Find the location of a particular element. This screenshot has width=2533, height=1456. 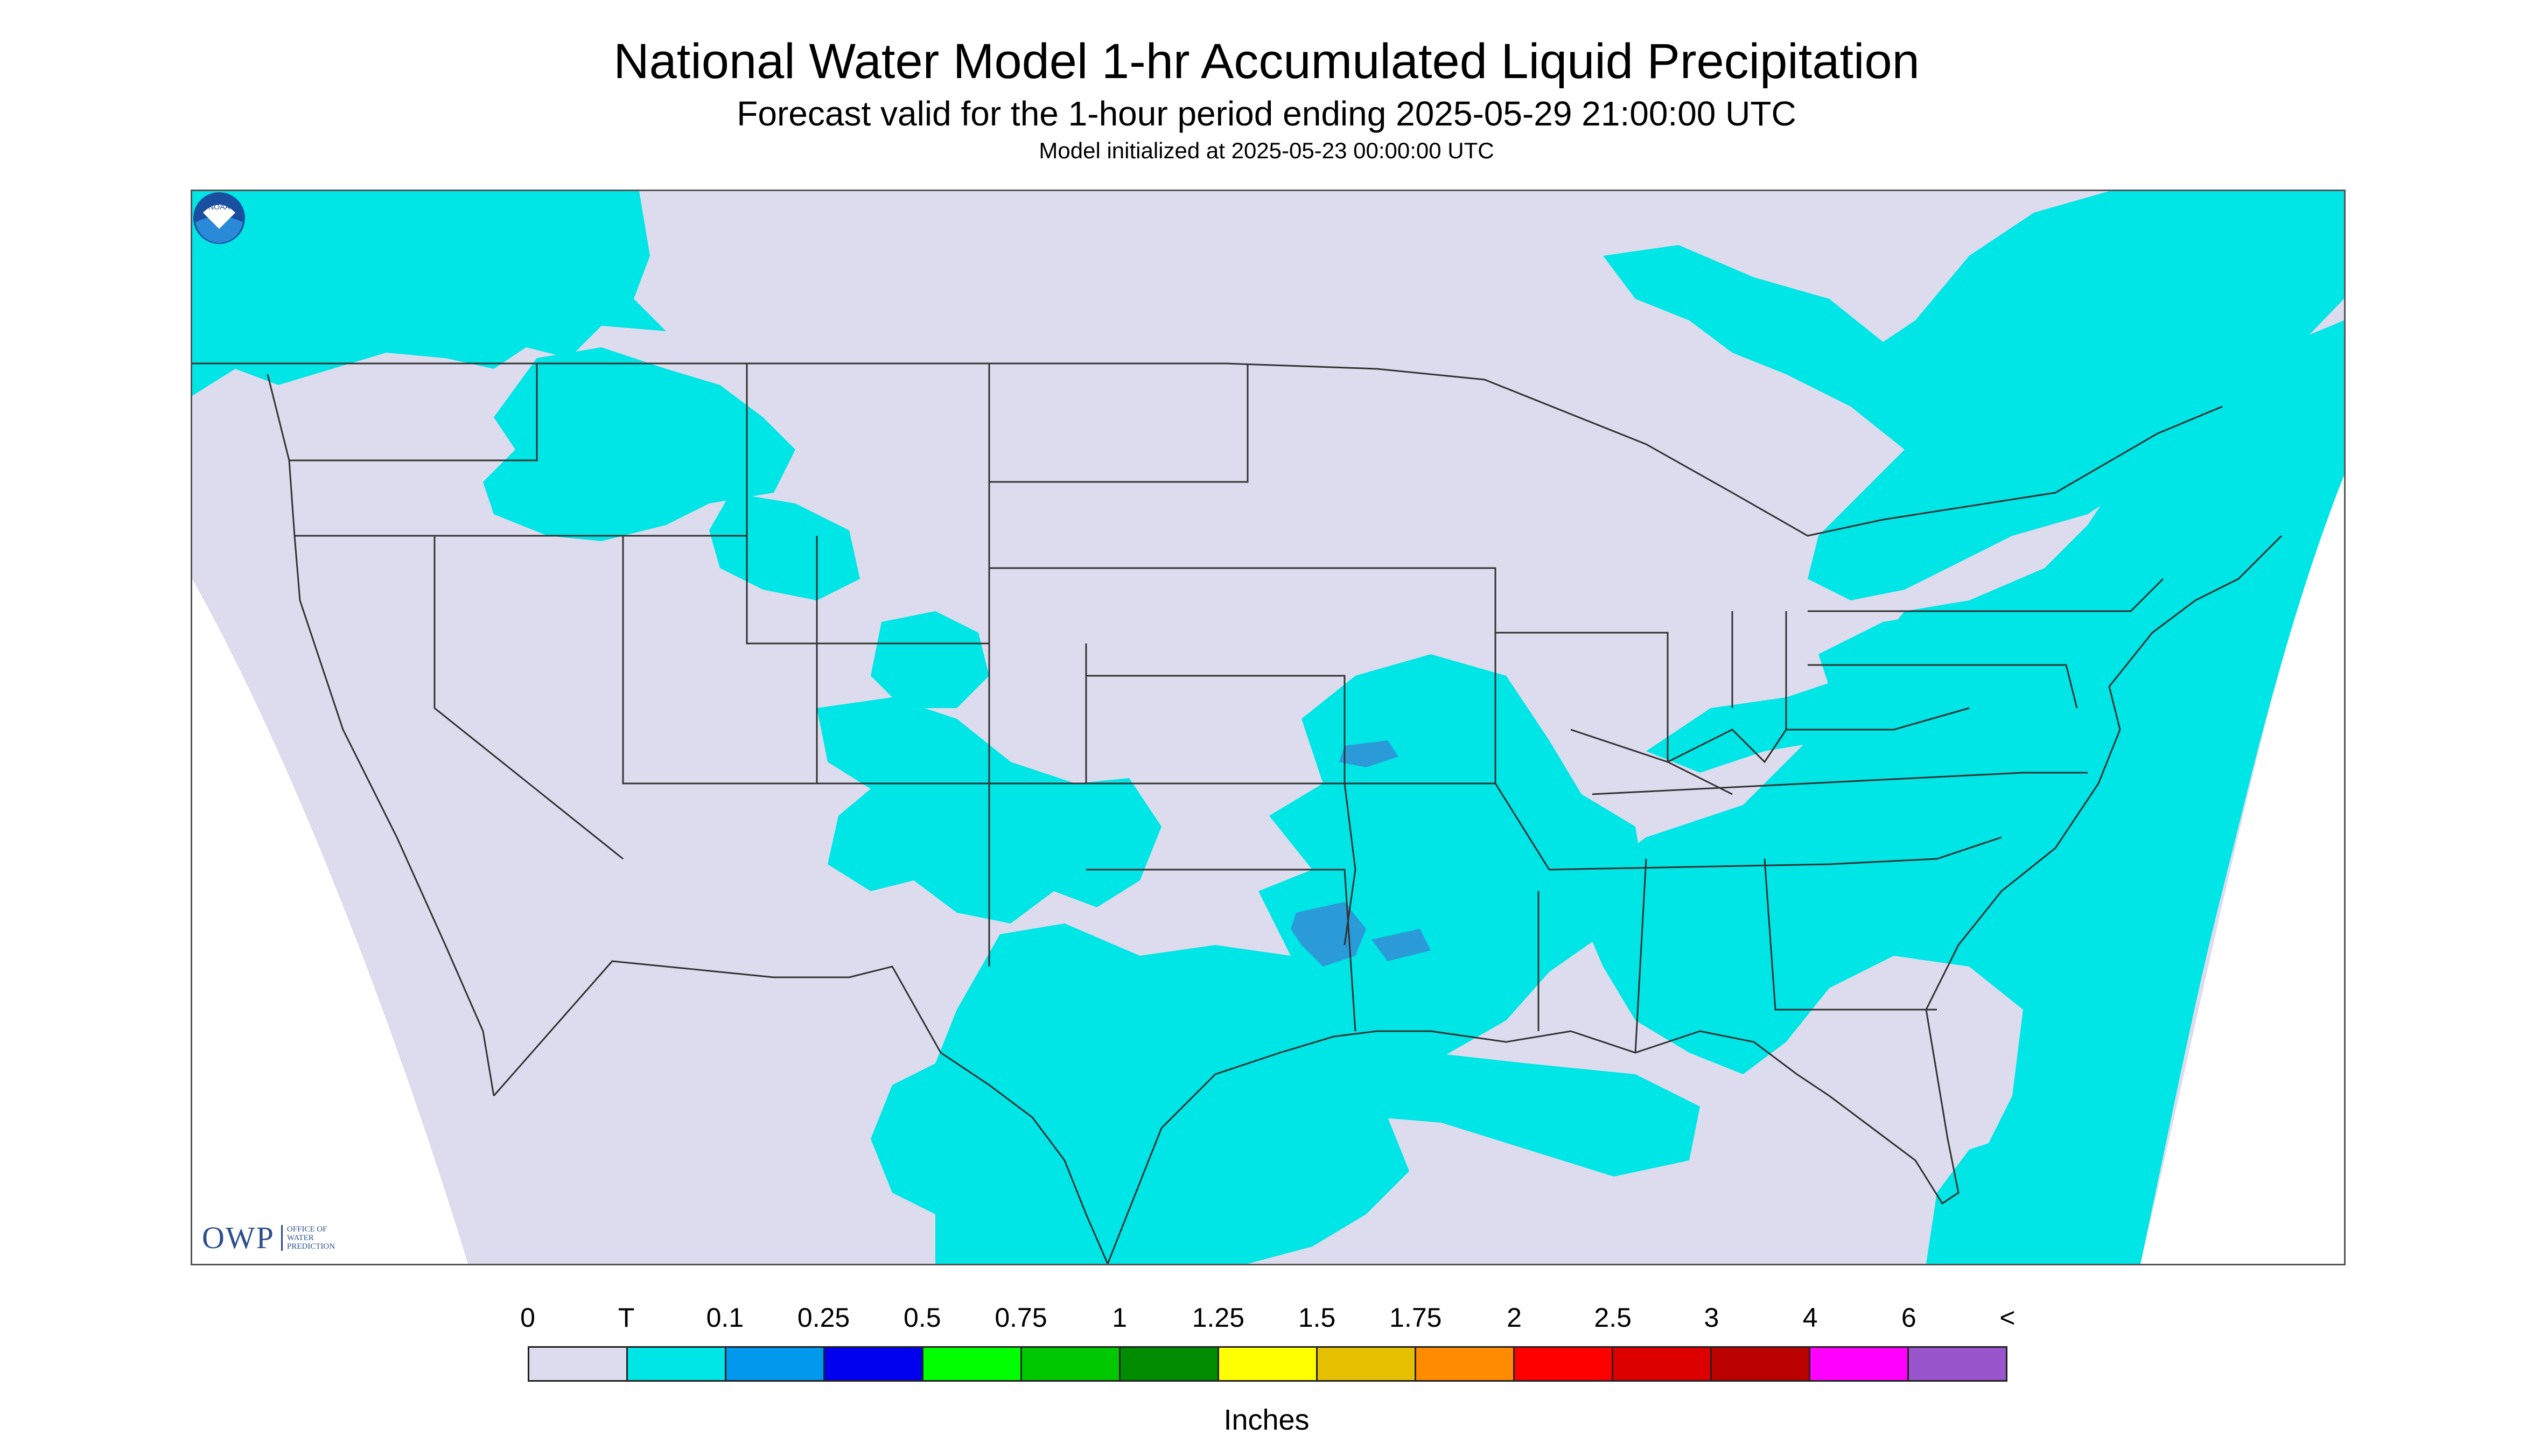

precip-area-florida-keys is located at coordinates (1969, 1201).